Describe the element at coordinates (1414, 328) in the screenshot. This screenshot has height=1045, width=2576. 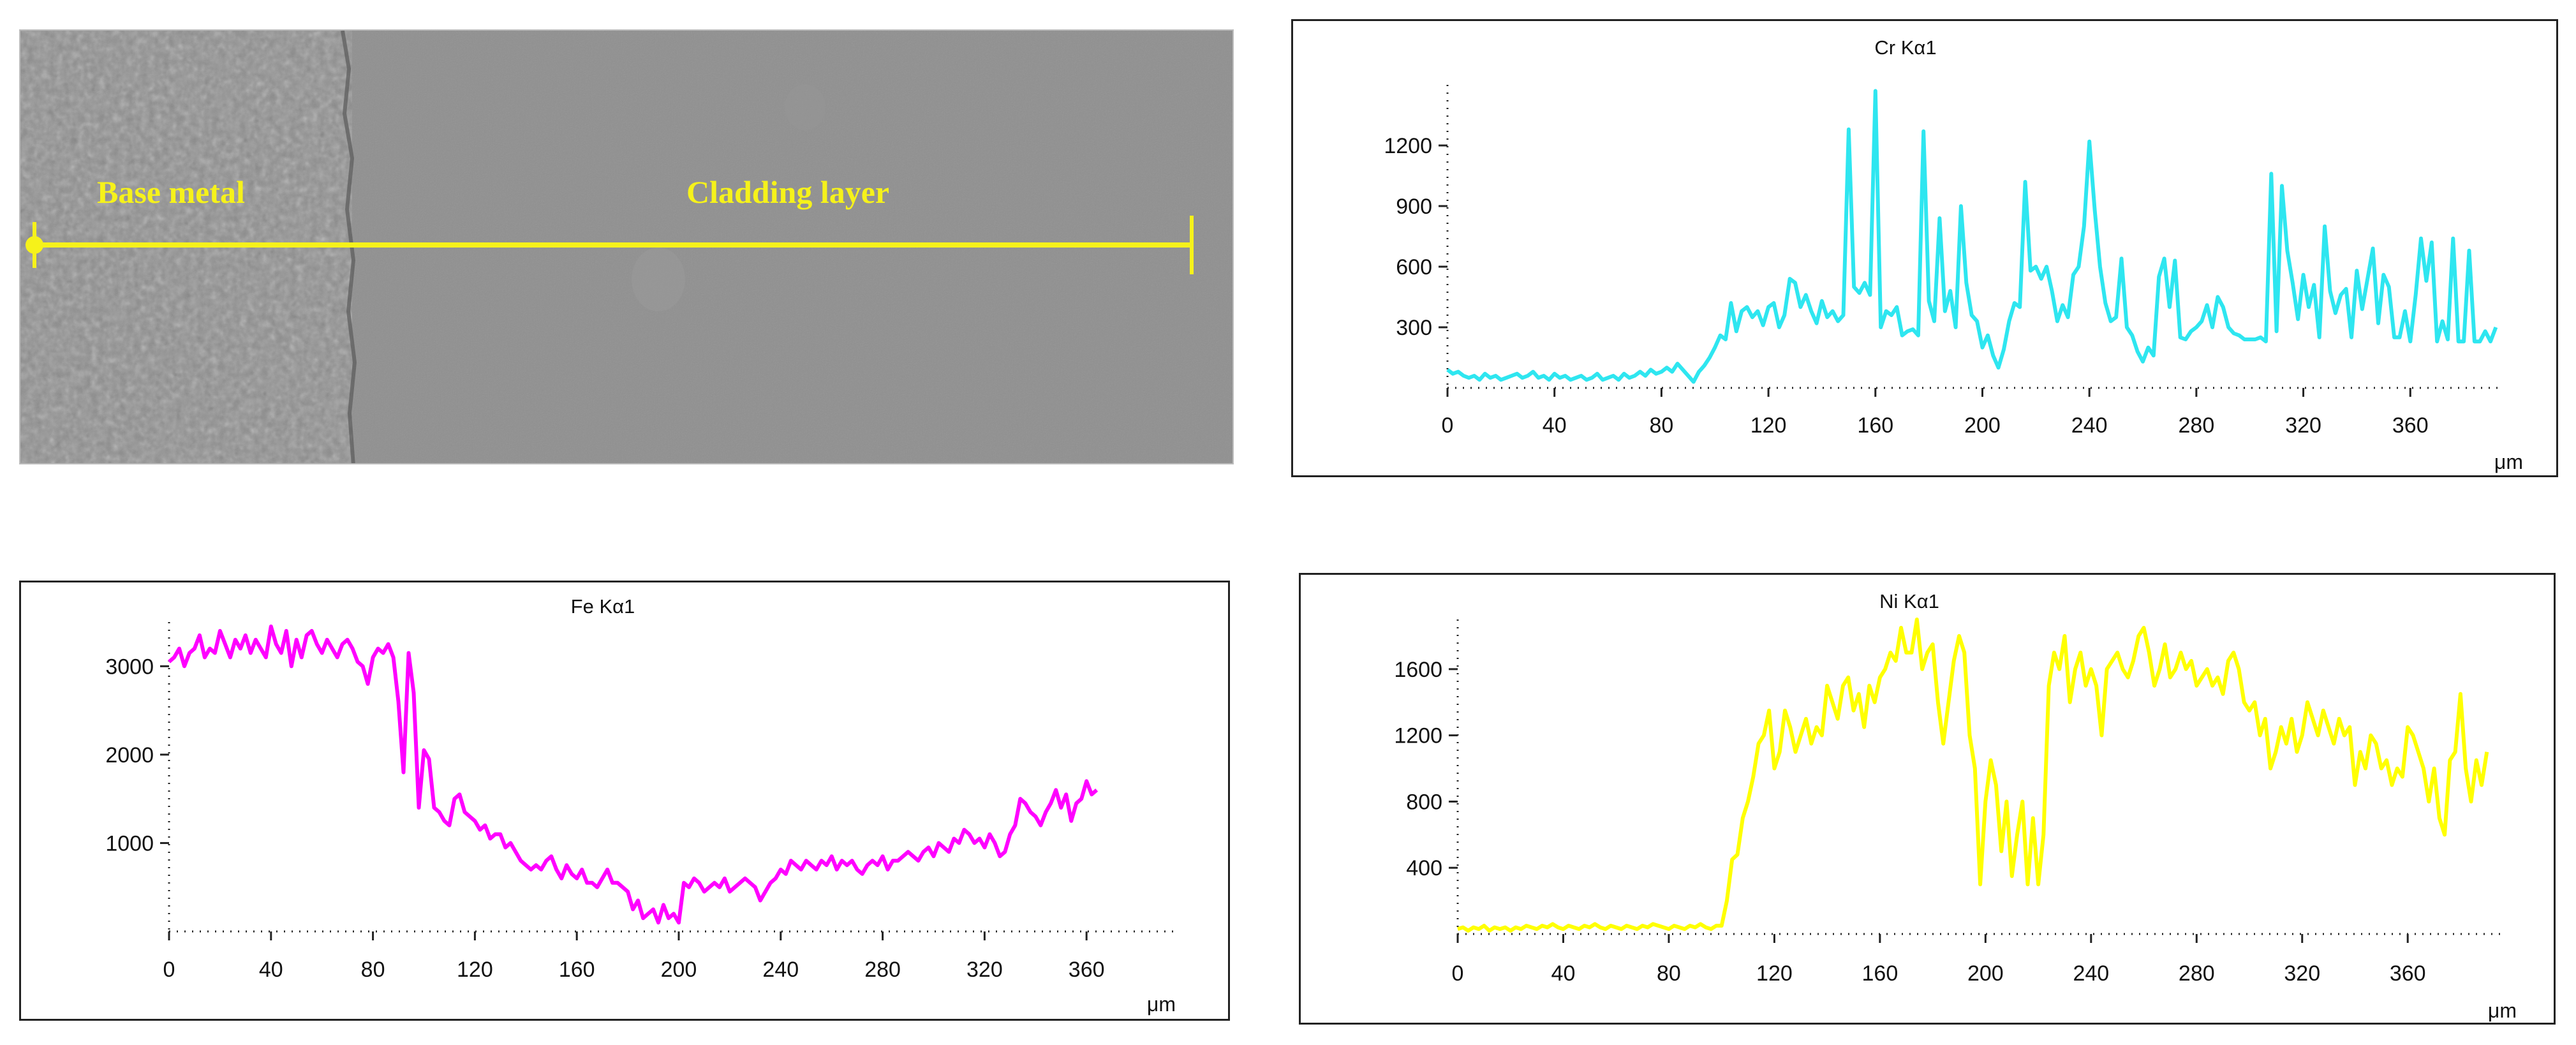
I see `y-tick-label: 300` at that location.